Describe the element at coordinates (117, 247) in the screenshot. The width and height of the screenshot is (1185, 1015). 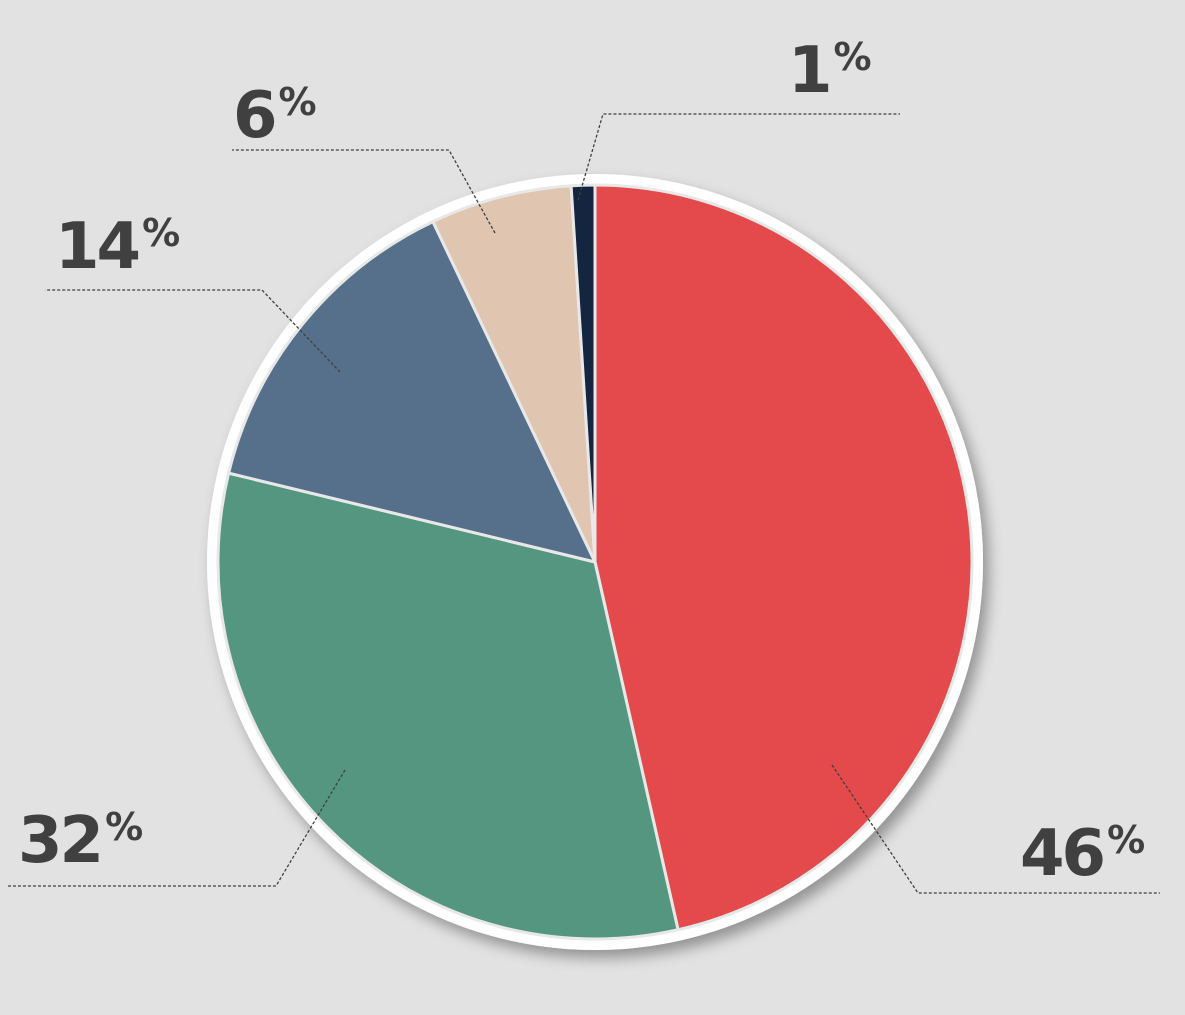
I see `value-label: 14%` at that location.